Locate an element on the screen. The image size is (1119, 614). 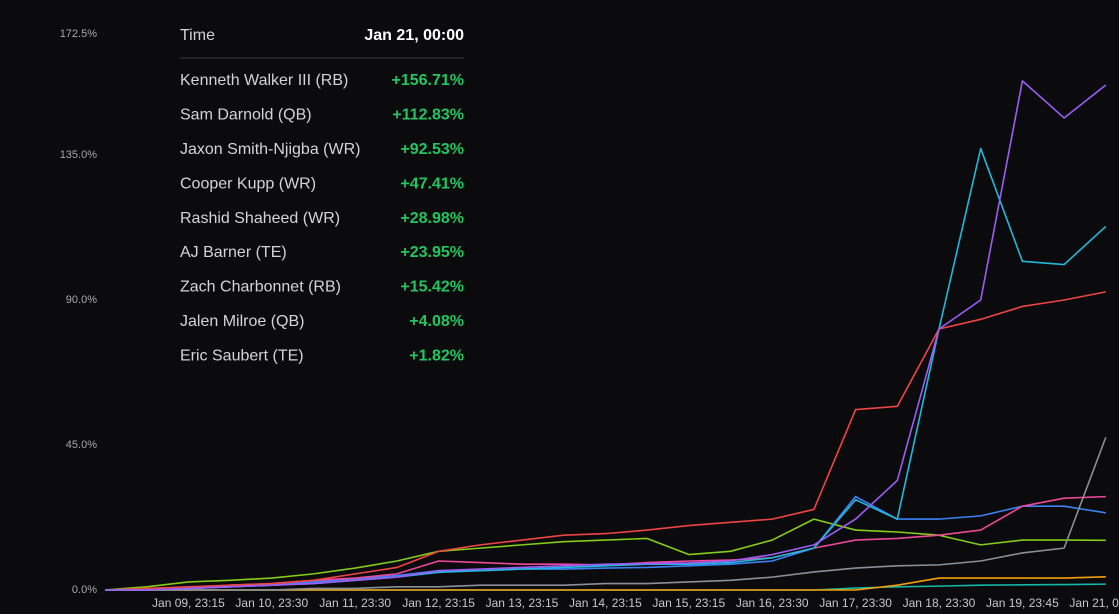
x-tick-label: Jan 21, 00:00 is located at coordinates (1094, 603).